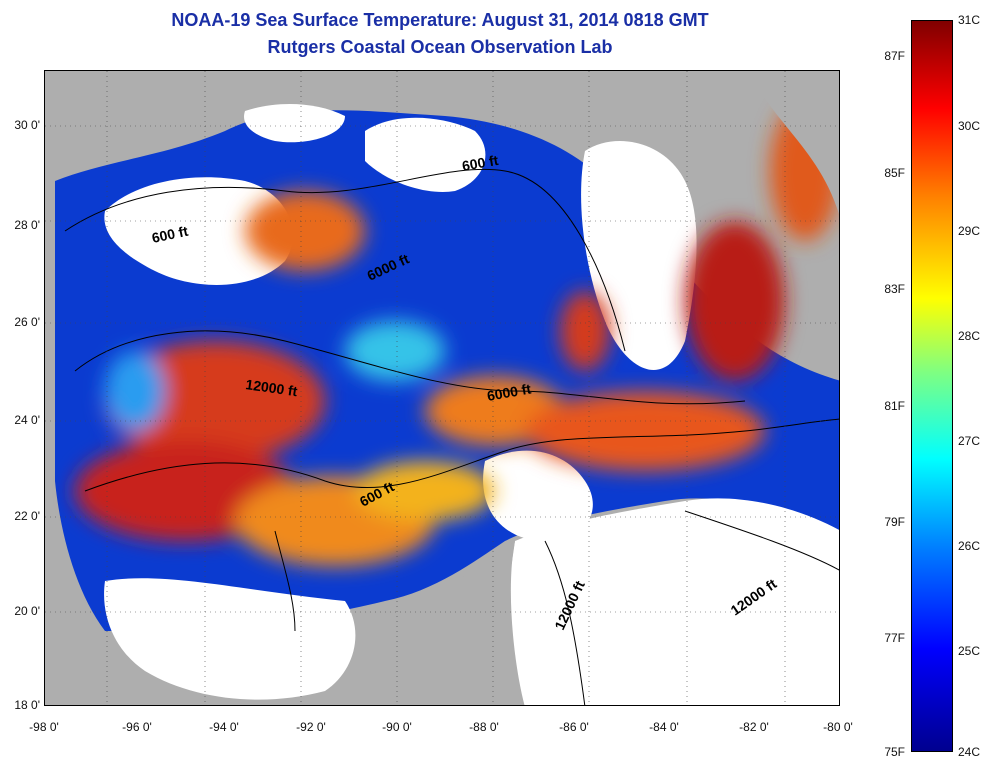 This screenshot has height=770, width=992. Describe the element at coordinates (311, 727) in the screenshot. I see `lon-label: -92 0'` at that location.